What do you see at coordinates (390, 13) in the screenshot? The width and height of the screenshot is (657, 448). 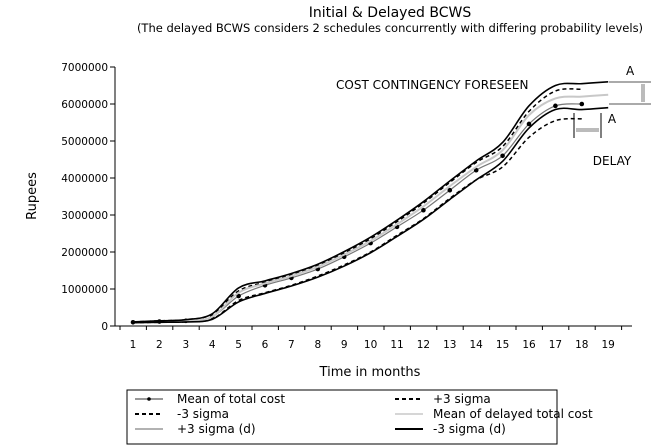 I see `chart-title: Initial & Delayed BCWS` at bounding box center [390, 13].